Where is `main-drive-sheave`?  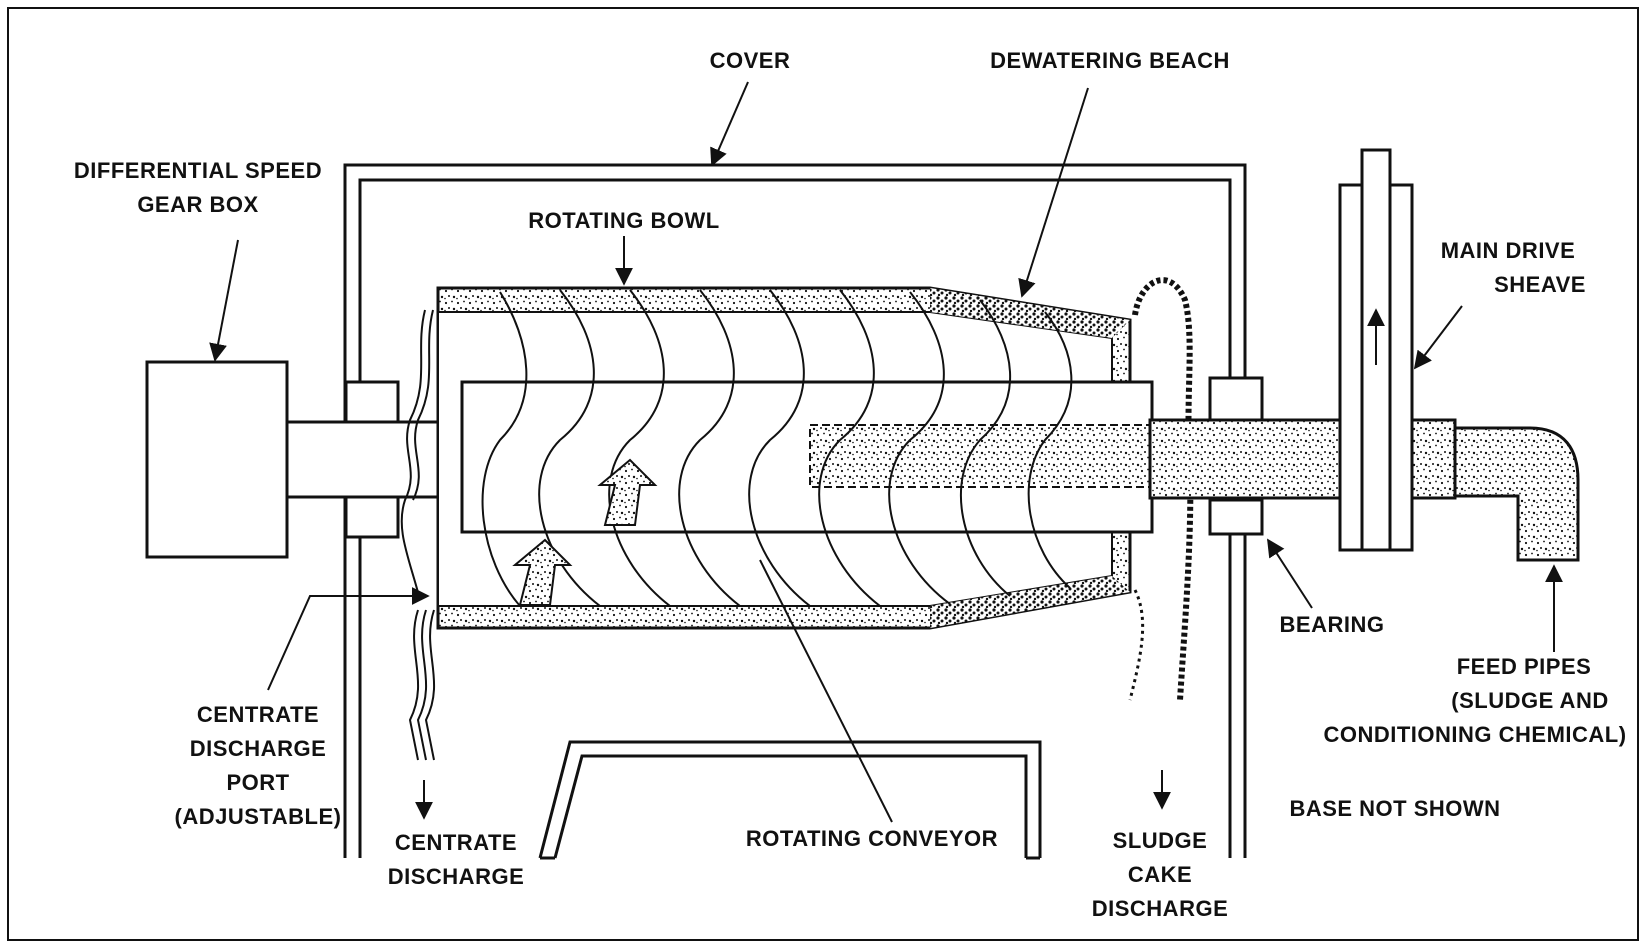
main-drive-sheave is located at coordinates (1376, 350).